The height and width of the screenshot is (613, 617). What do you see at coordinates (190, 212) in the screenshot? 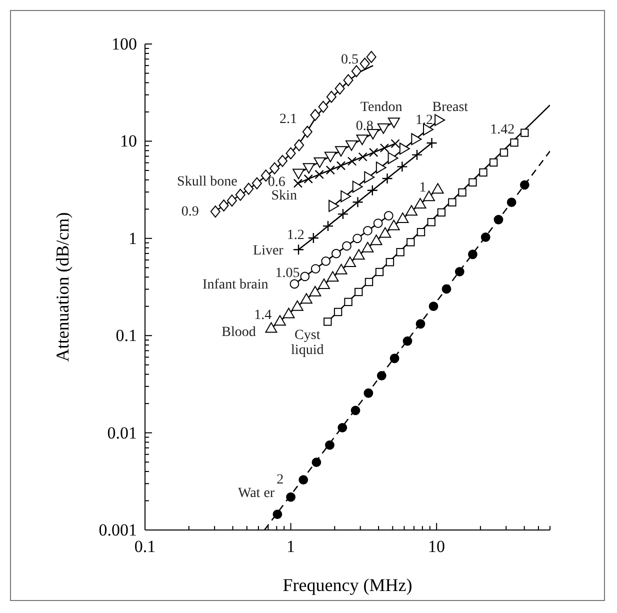
I see `annotation: 0.9` at bounding box center [190, 212].